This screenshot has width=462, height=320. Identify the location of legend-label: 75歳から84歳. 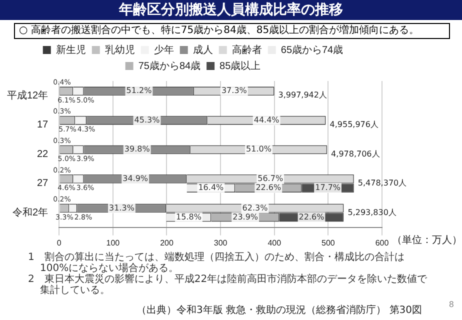
(169, 66).